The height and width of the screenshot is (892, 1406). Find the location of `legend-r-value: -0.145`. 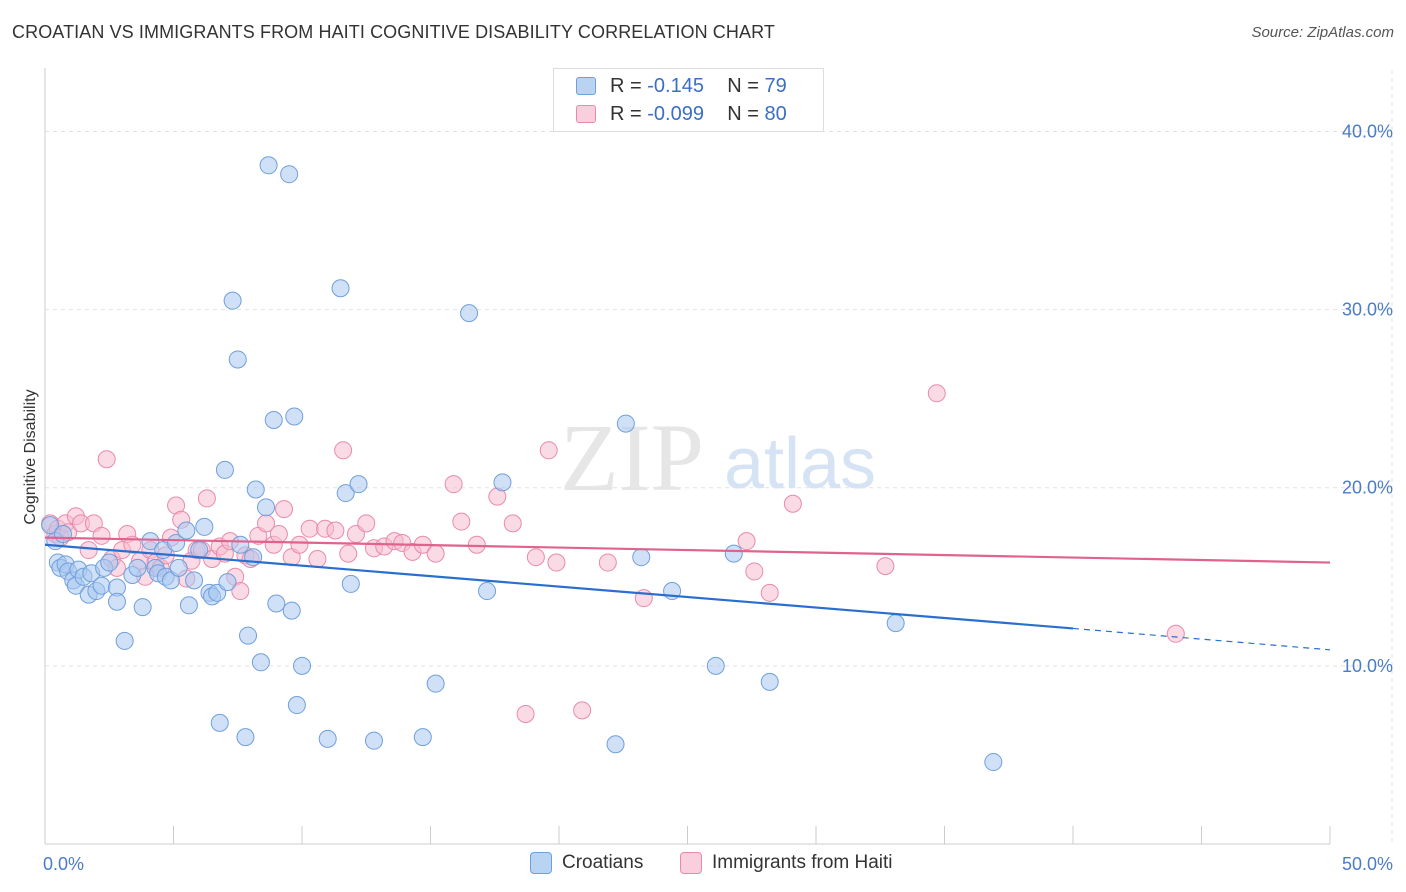

legend-r-value: -0.145 is located at coordinates (675, 85).